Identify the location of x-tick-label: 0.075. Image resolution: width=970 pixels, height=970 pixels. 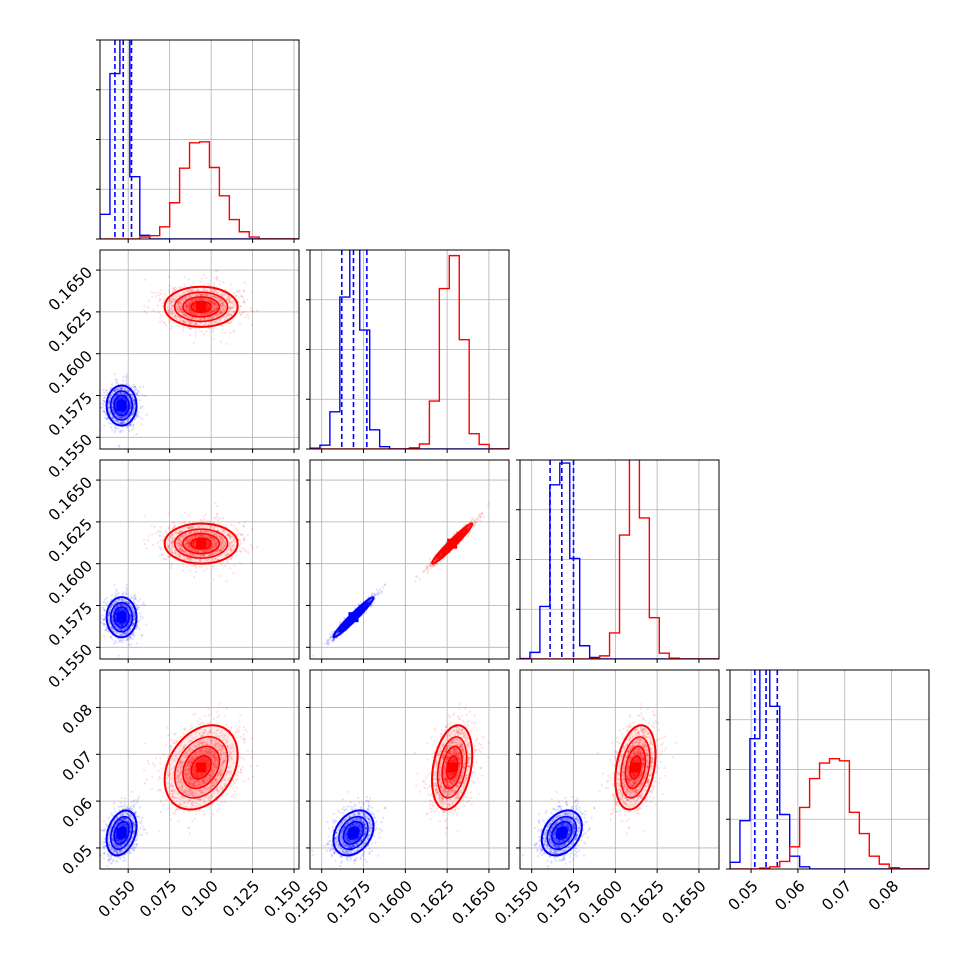
(158, 899).